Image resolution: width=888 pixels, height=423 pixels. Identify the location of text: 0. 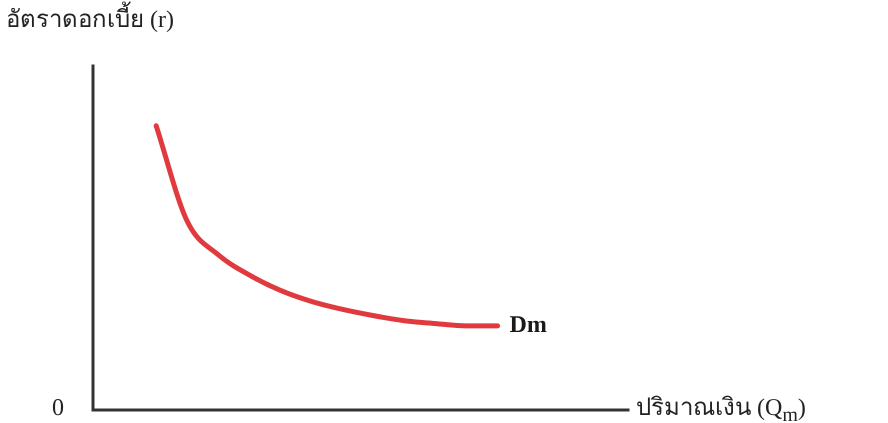
(58, 408).